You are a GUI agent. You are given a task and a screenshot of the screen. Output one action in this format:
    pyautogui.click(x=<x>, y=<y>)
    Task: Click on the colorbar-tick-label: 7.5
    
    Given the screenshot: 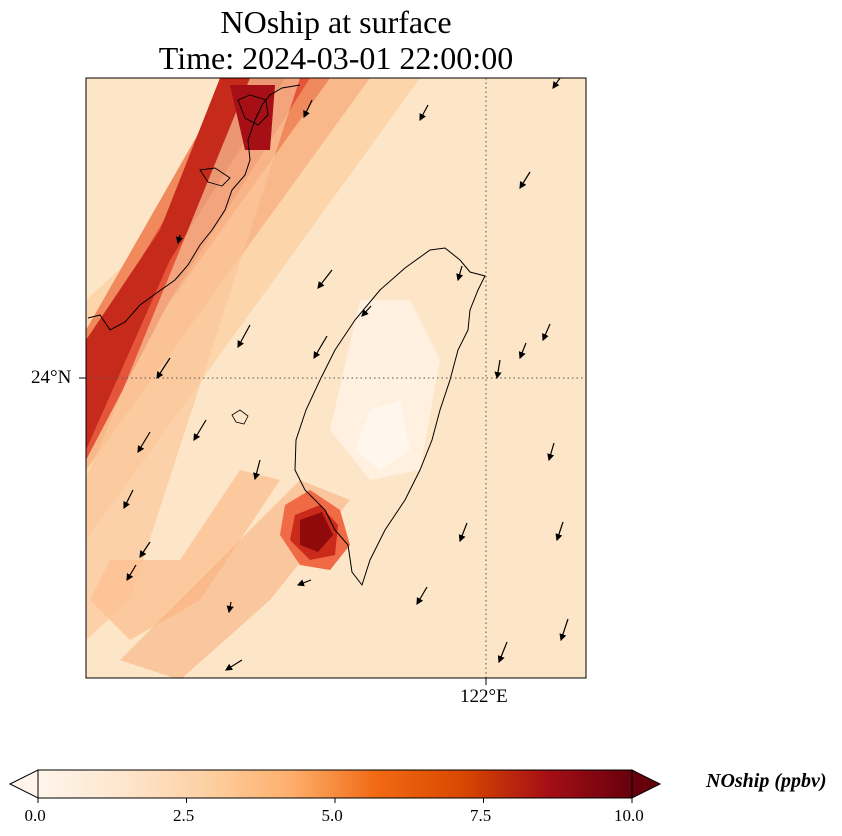 What is the action you would take?
    pyautogui.click(x=481, y=815)
    